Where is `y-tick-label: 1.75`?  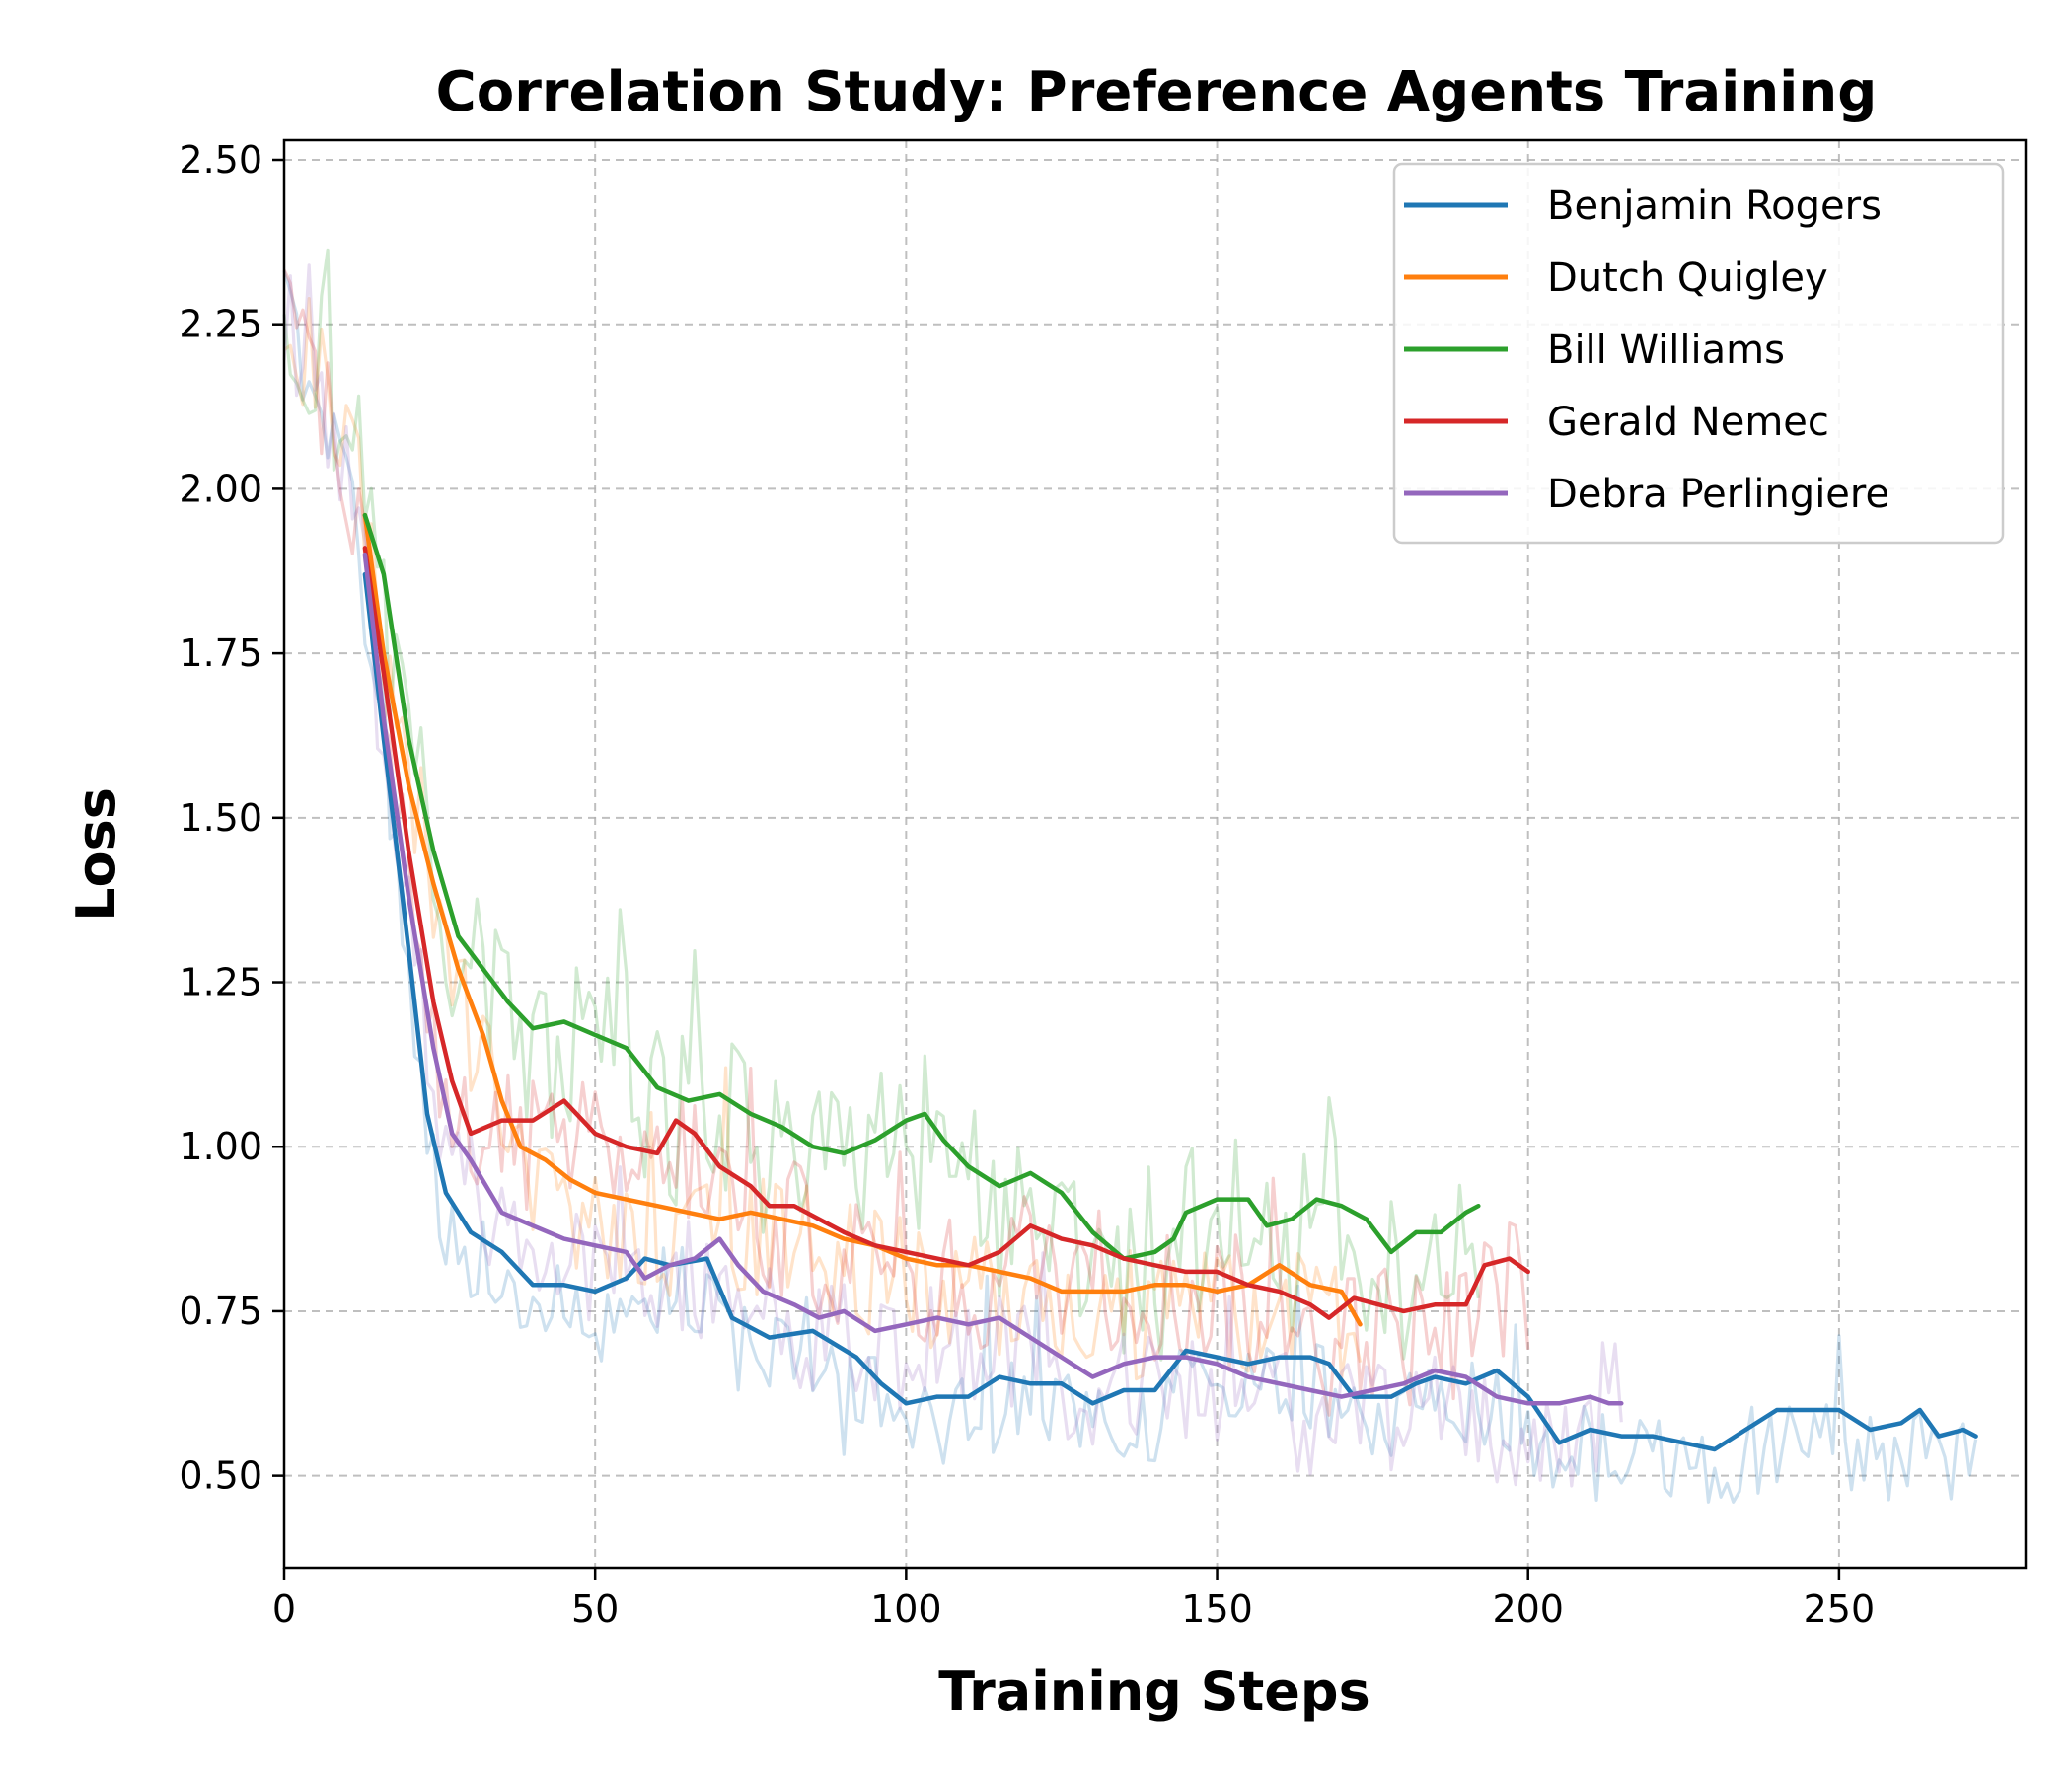
y-tick-label: 1.75 is located at coordinates (221, 653).